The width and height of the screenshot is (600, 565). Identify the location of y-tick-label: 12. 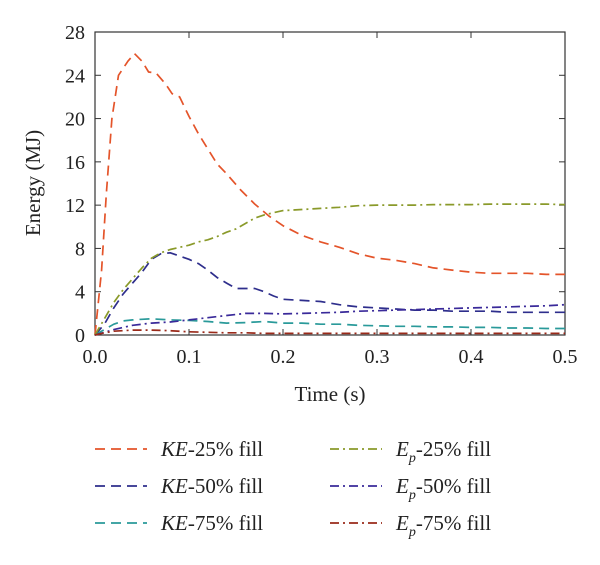
(75, 206).